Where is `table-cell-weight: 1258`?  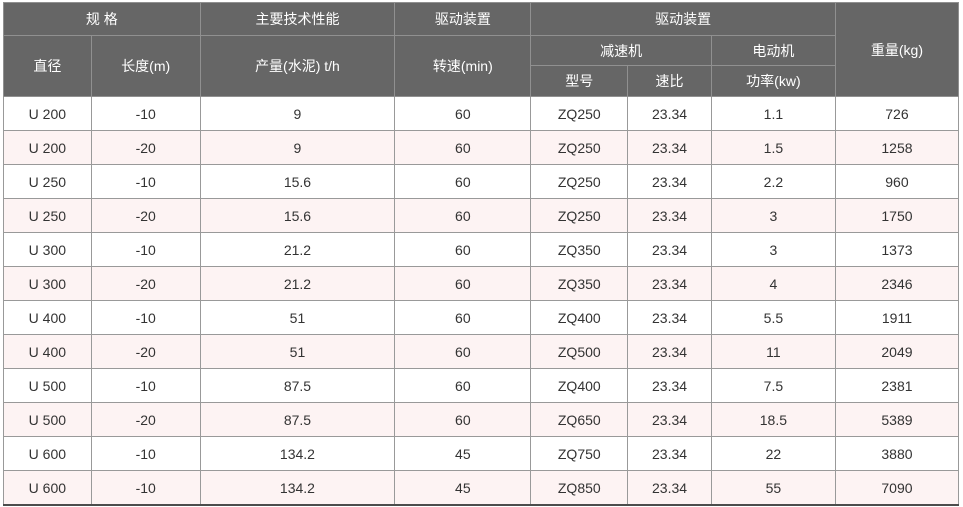
table-cell-weight: 1258 is located at coordinates (897, 147).